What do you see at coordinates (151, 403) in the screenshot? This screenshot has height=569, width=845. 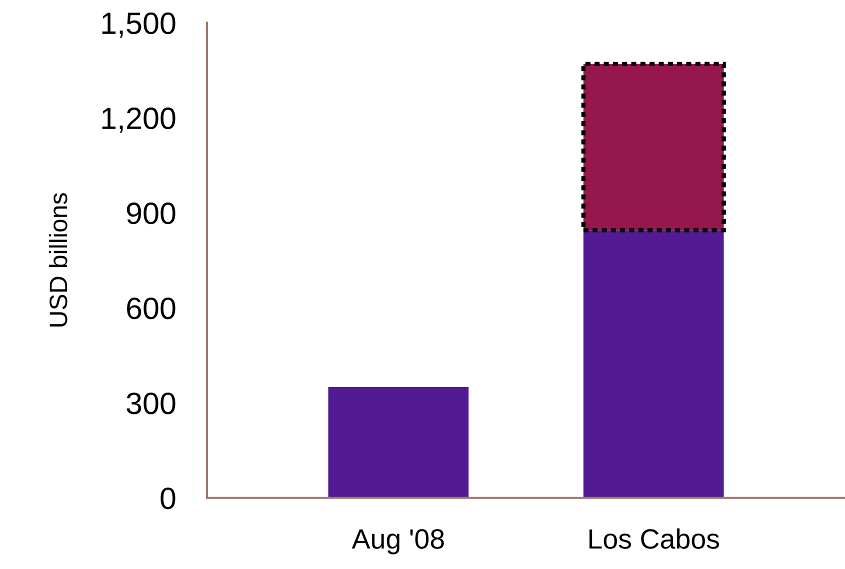 I see `y-tick-label: 300` at bounding box center [151, 403].